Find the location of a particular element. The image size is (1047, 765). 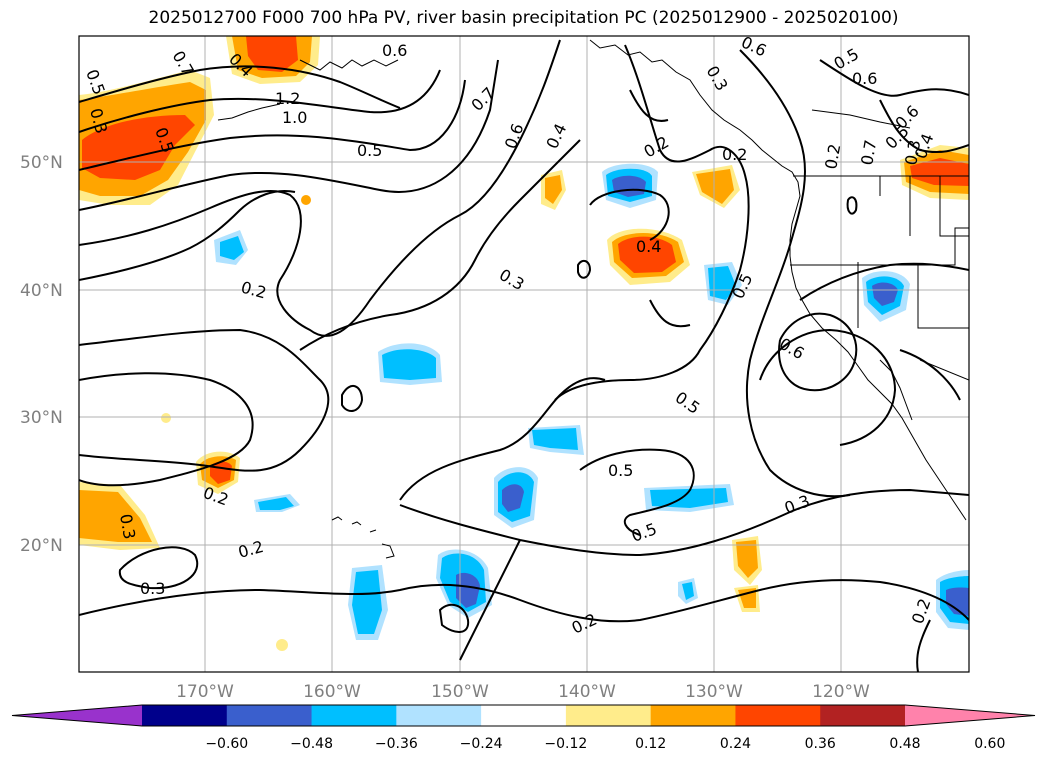

colorbar-tick-label: 0.12 is located at coordinates (650, 744).